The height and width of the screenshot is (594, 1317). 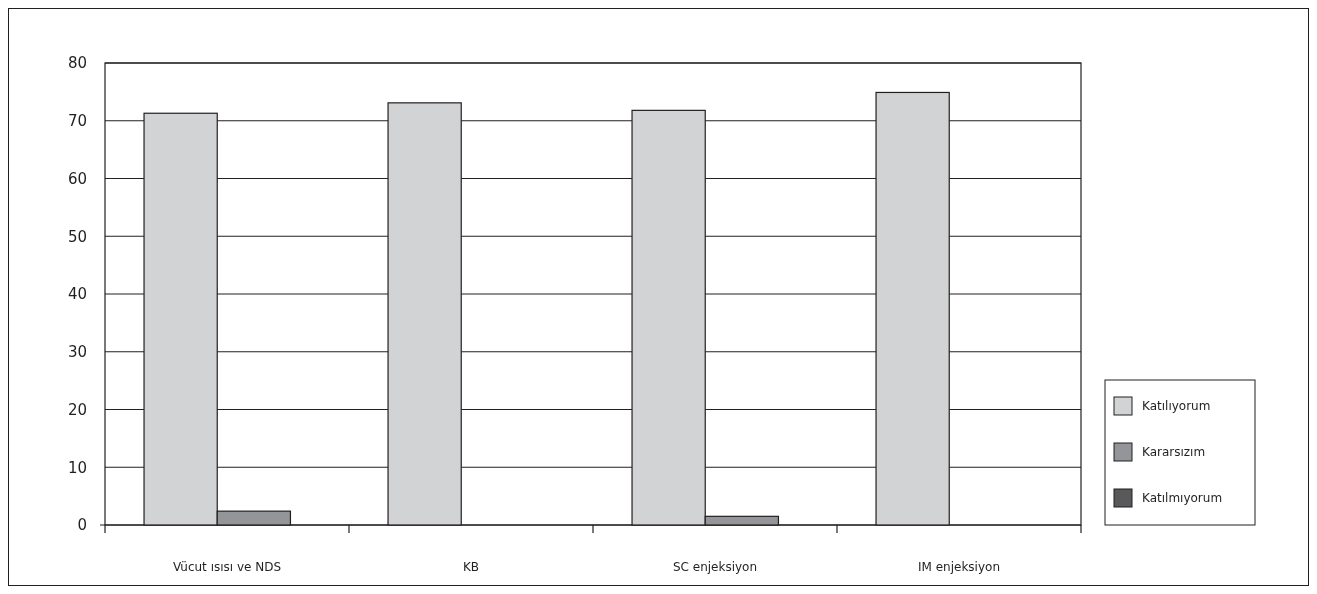 What do you see at coordinates (1174, 452) in the screenshot?
I see `legend-label: Kararsızım` at bounding box center [1174, 452].